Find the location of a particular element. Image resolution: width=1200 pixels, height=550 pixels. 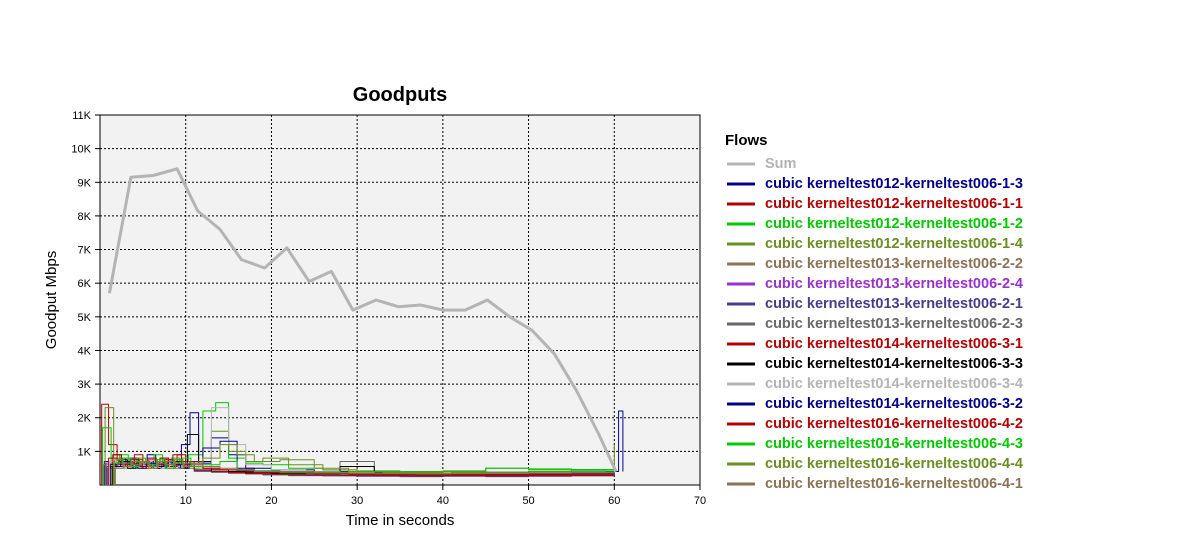

legend-label-cubic-kerneltest013-kerneltest006-2-2: cubic kerneltest013-kerneltest006-2-2 is located at coordinates (894, 264).